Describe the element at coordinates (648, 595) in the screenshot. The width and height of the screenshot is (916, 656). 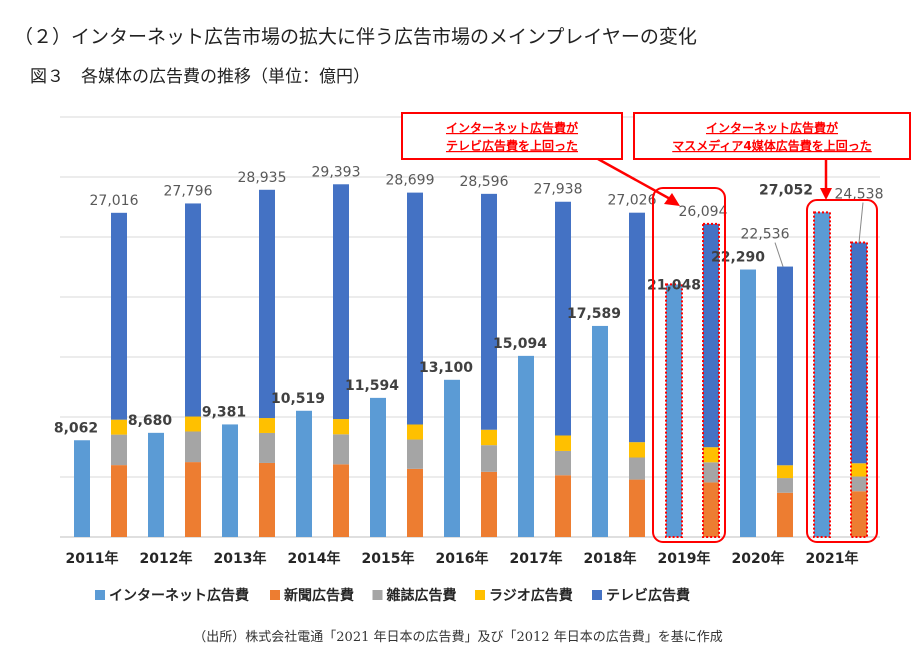
I see `legend-label: テレビ広告費` at that location.